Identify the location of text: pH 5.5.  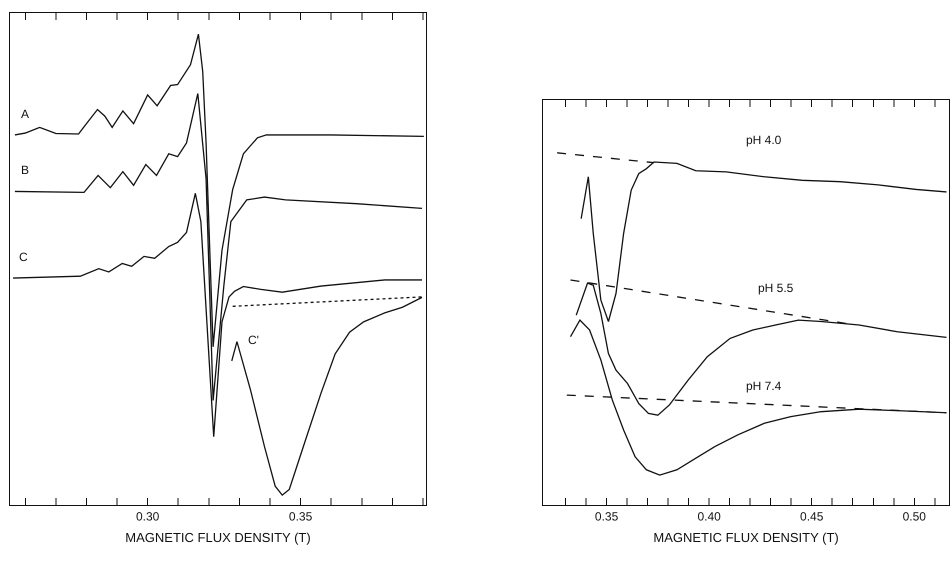
(776, 288).